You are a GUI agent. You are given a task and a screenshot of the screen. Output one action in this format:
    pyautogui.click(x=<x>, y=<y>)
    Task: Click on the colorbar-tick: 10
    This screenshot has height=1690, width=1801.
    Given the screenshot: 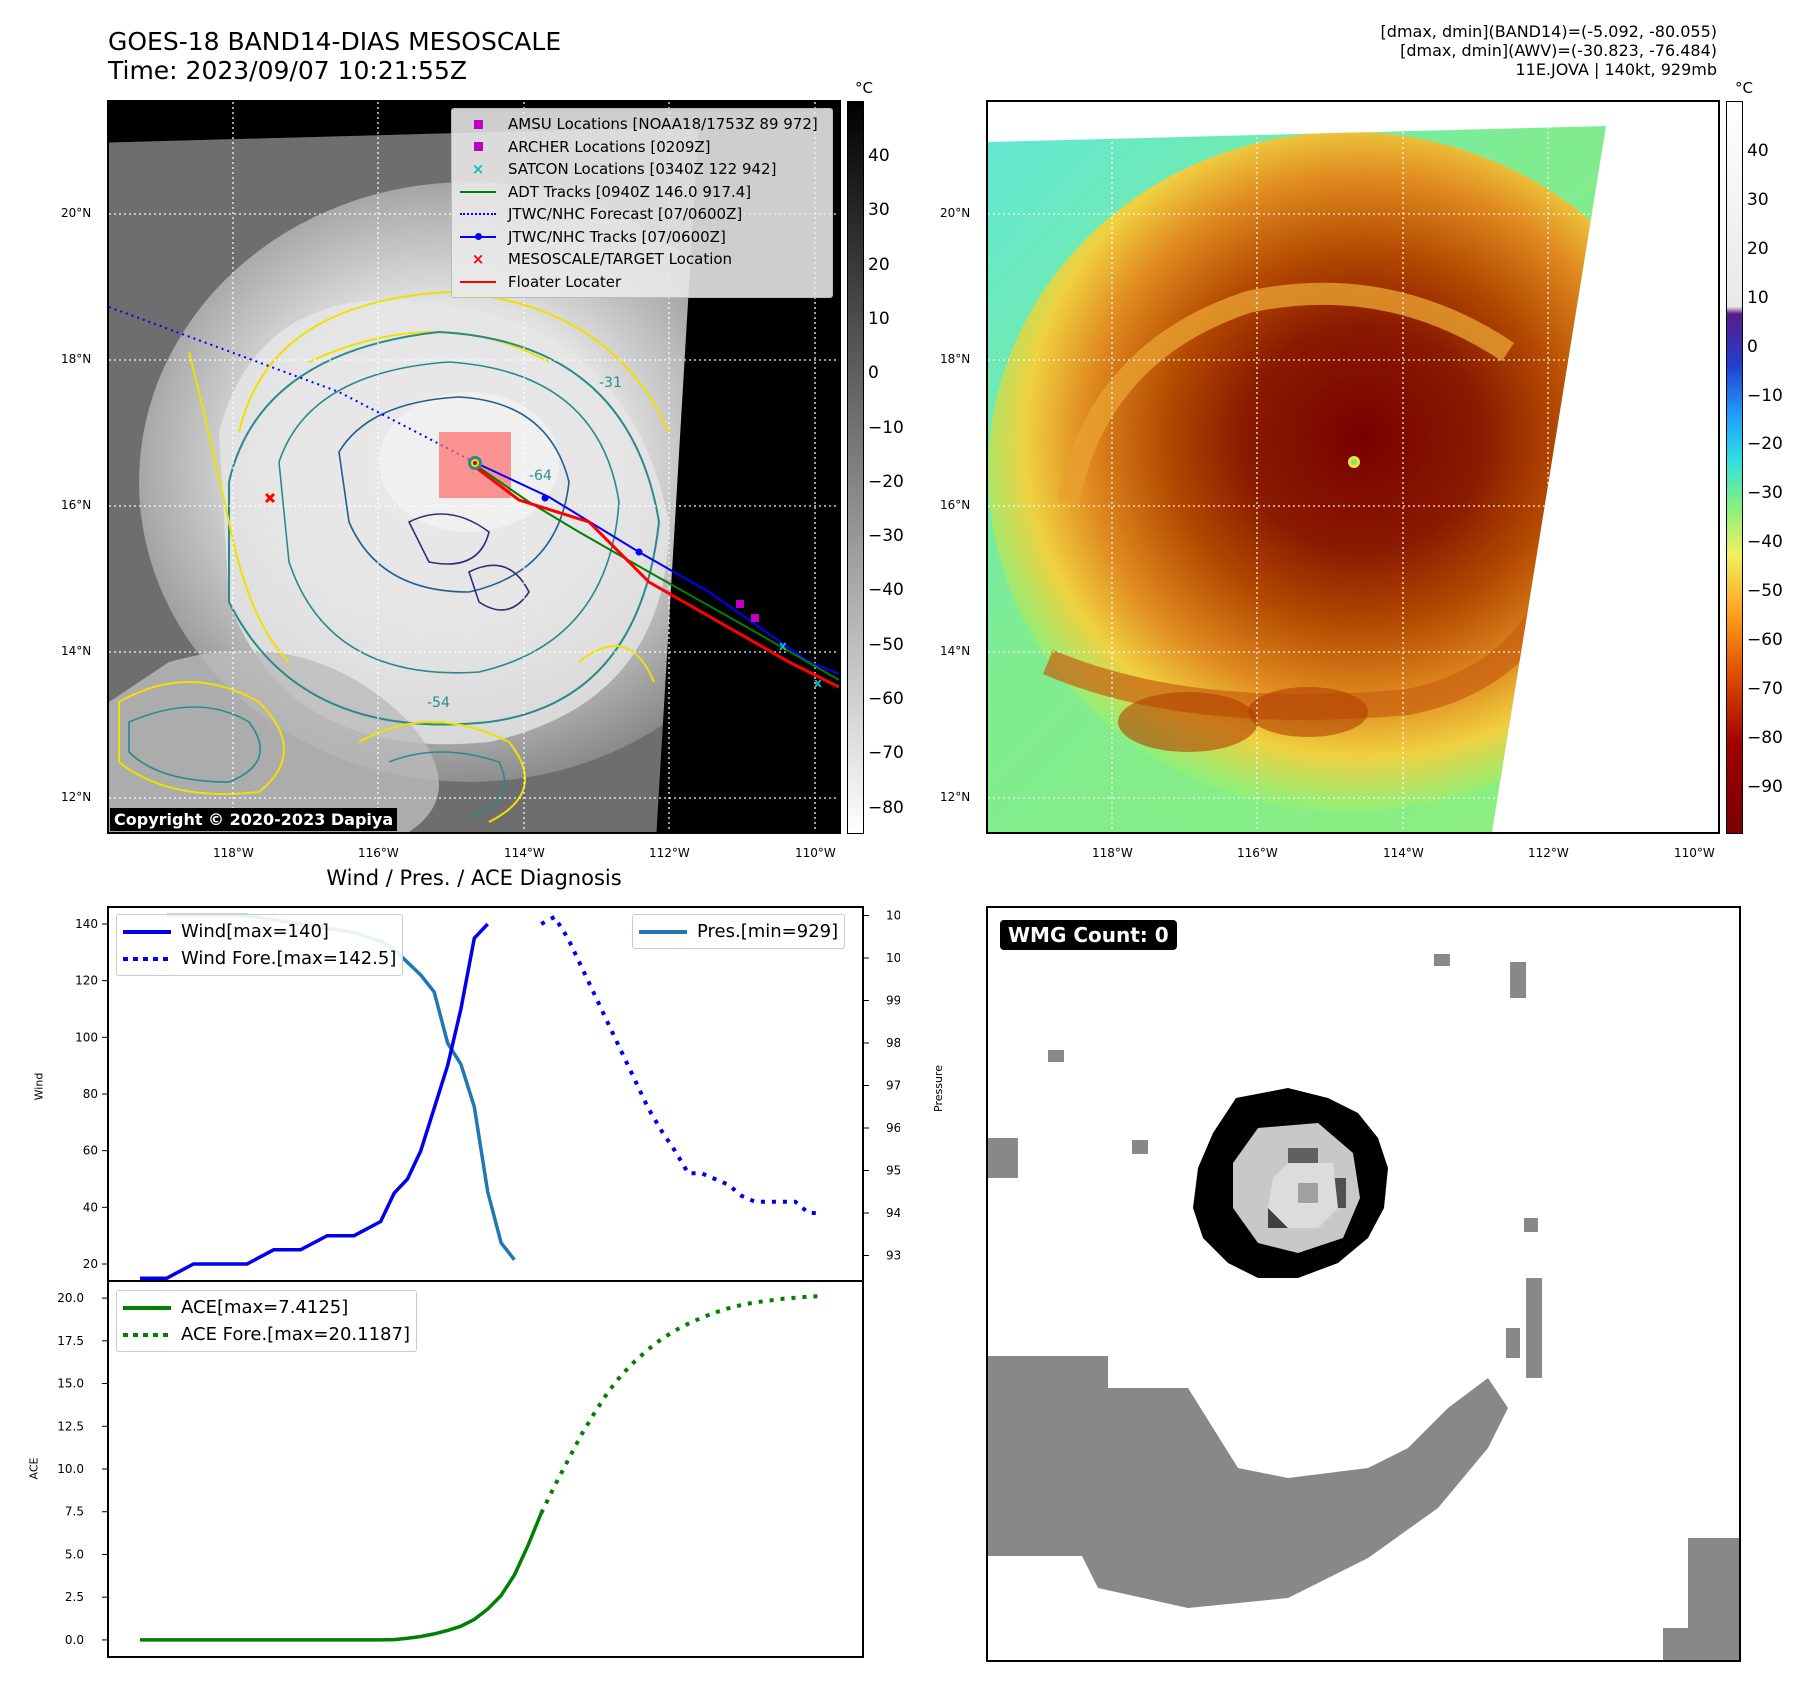 What is the action you would take?
    pyautogui.click(x=1758, y=297)
    